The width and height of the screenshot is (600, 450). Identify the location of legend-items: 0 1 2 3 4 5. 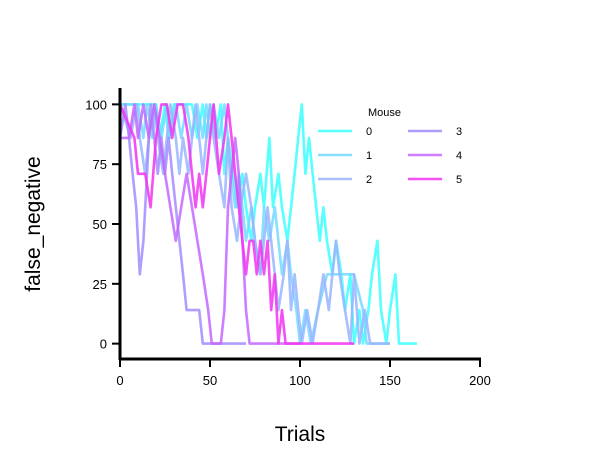
(390, 156).